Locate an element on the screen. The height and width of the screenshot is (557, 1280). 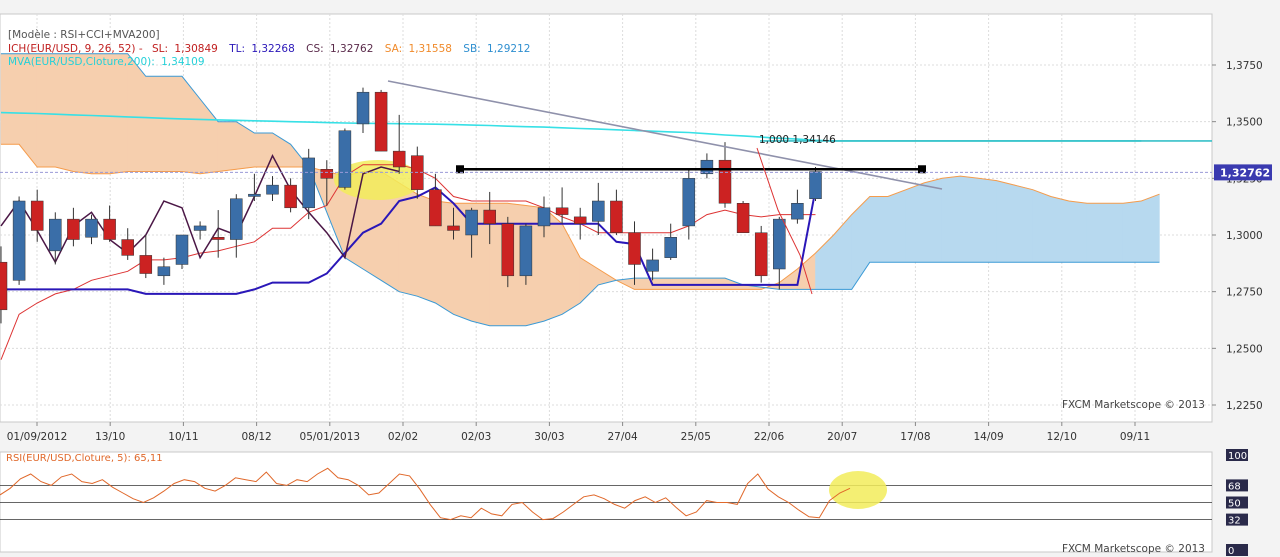
price-tick-label: 1,2250 is located at coordinates (1244, 406).